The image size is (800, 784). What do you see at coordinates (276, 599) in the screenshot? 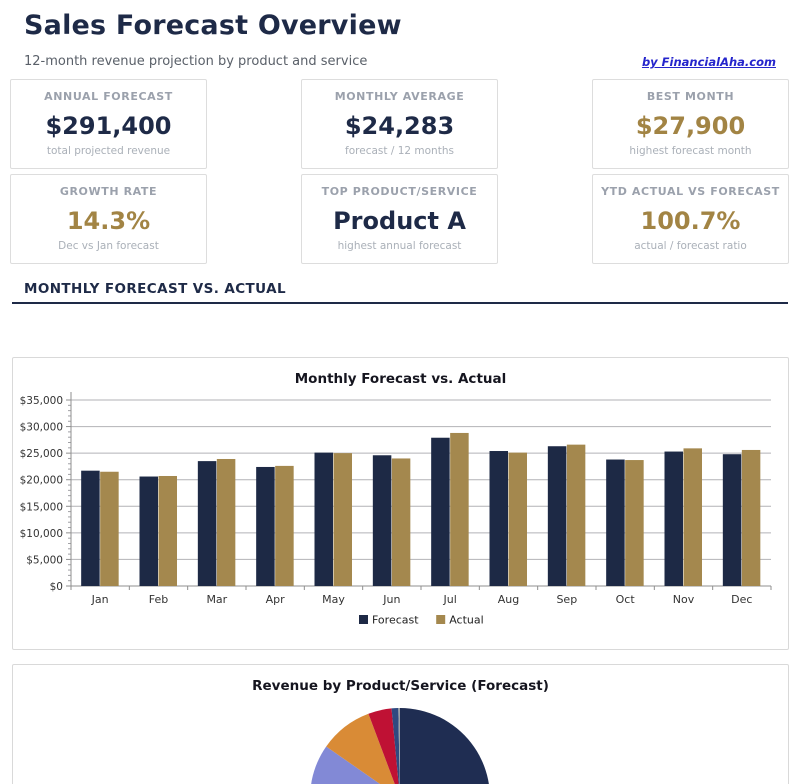
I see `svg-text: Apr` at bounding box center [276, 599].